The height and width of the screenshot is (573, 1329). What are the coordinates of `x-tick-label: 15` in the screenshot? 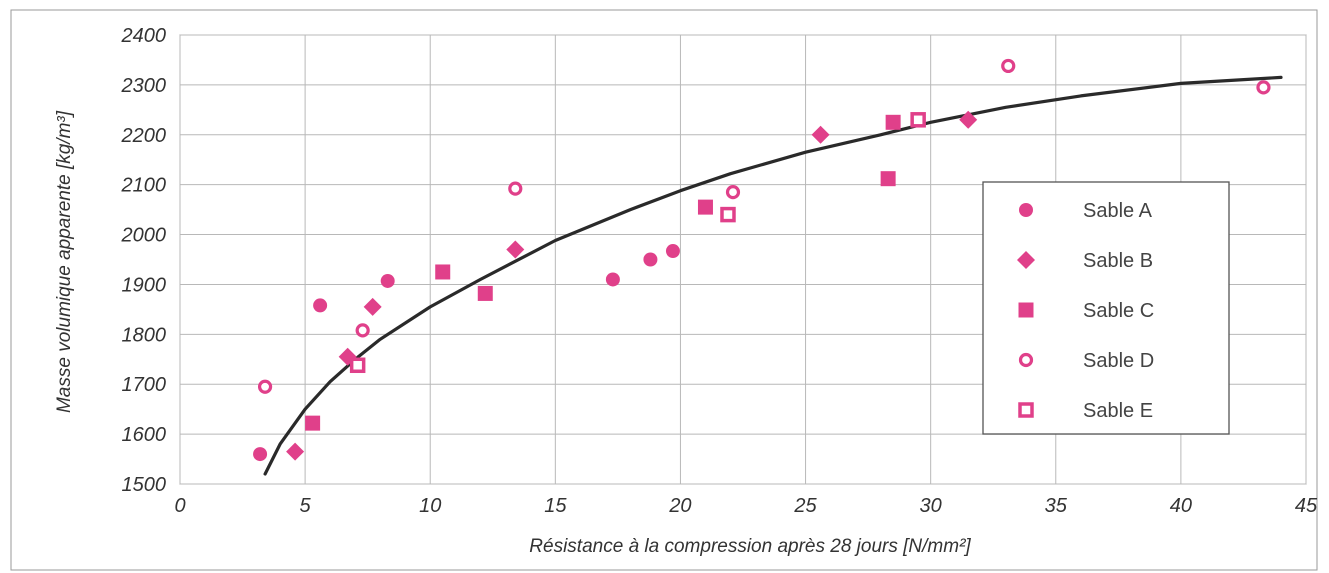 It's located at (555, 506).